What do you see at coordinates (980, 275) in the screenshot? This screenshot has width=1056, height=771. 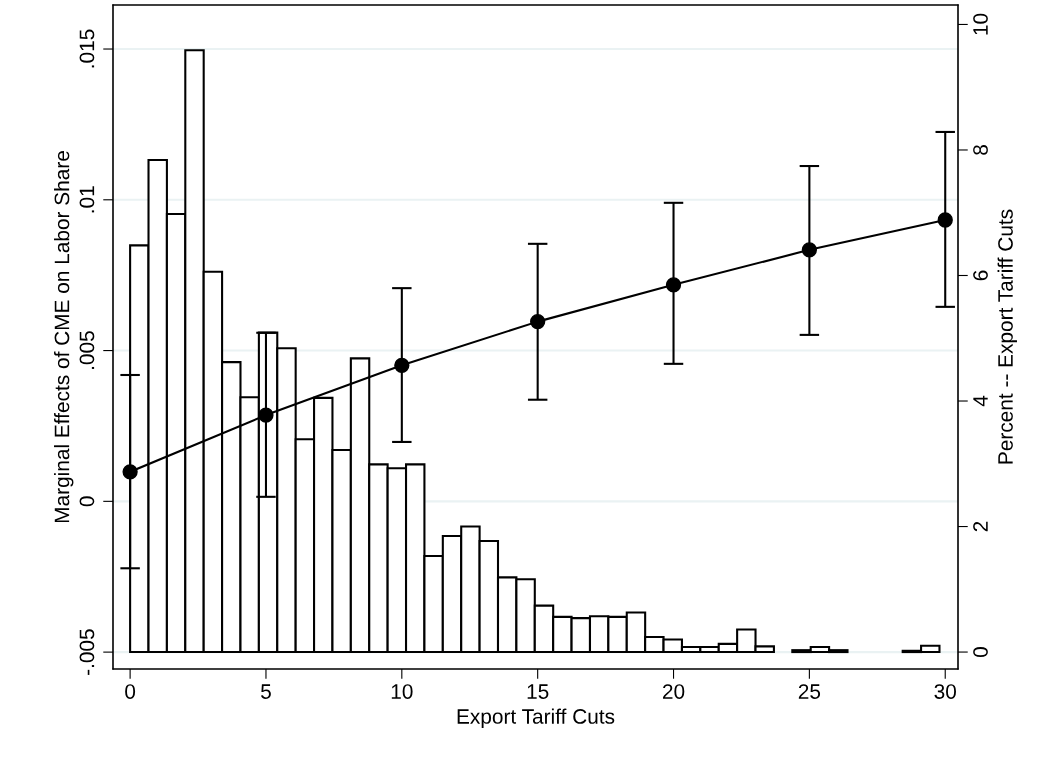 I see `y2-tick-label: 6` at bounding box center [980, 275].